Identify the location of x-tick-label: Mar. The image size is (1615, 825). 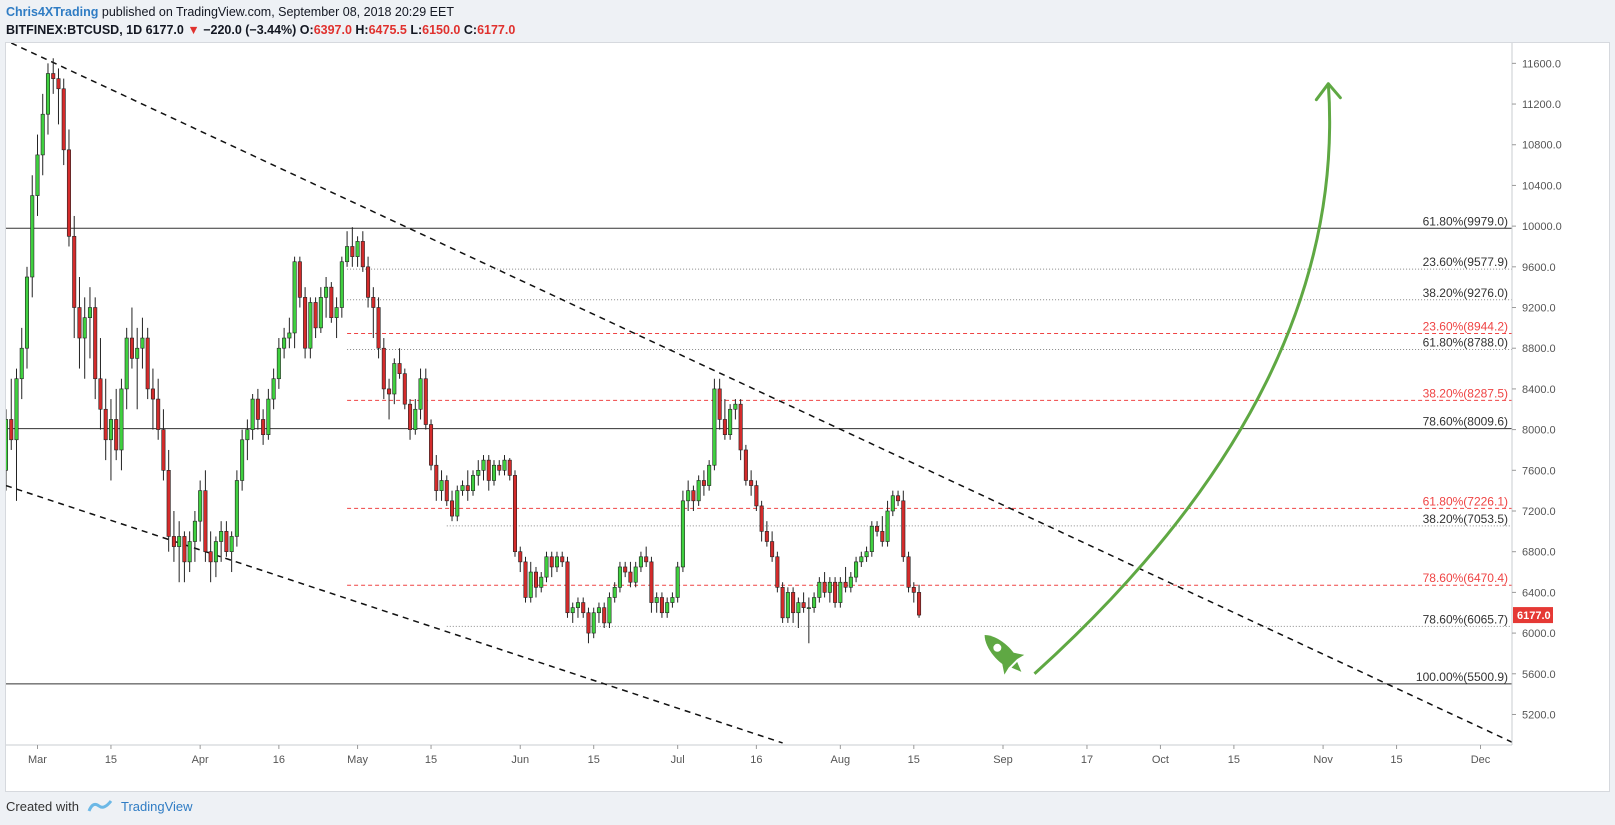
(37, 760).